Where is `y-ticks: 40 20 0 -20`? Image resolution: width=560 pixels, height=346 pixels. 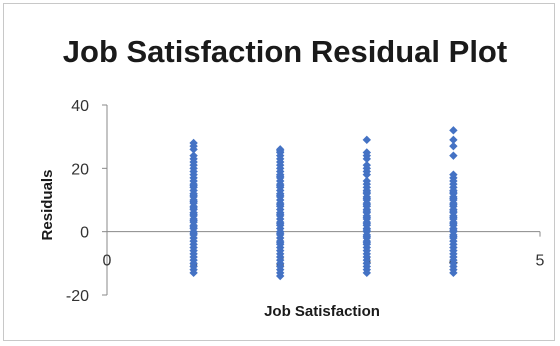 y-ticks: 40 20 0 -20 is located at coordinates (86, 201).